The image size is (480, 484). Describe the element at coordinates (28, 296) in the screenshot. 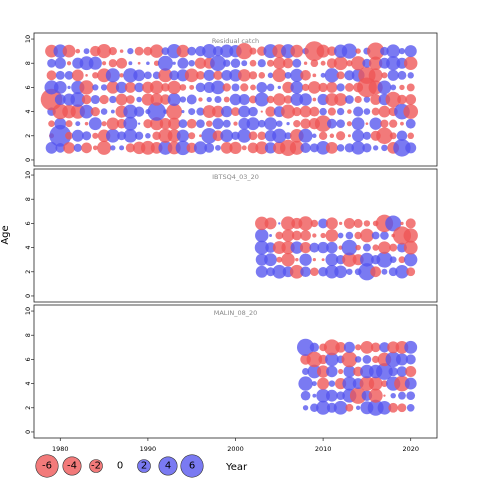

I see `y-tick-label: 0` at that location.